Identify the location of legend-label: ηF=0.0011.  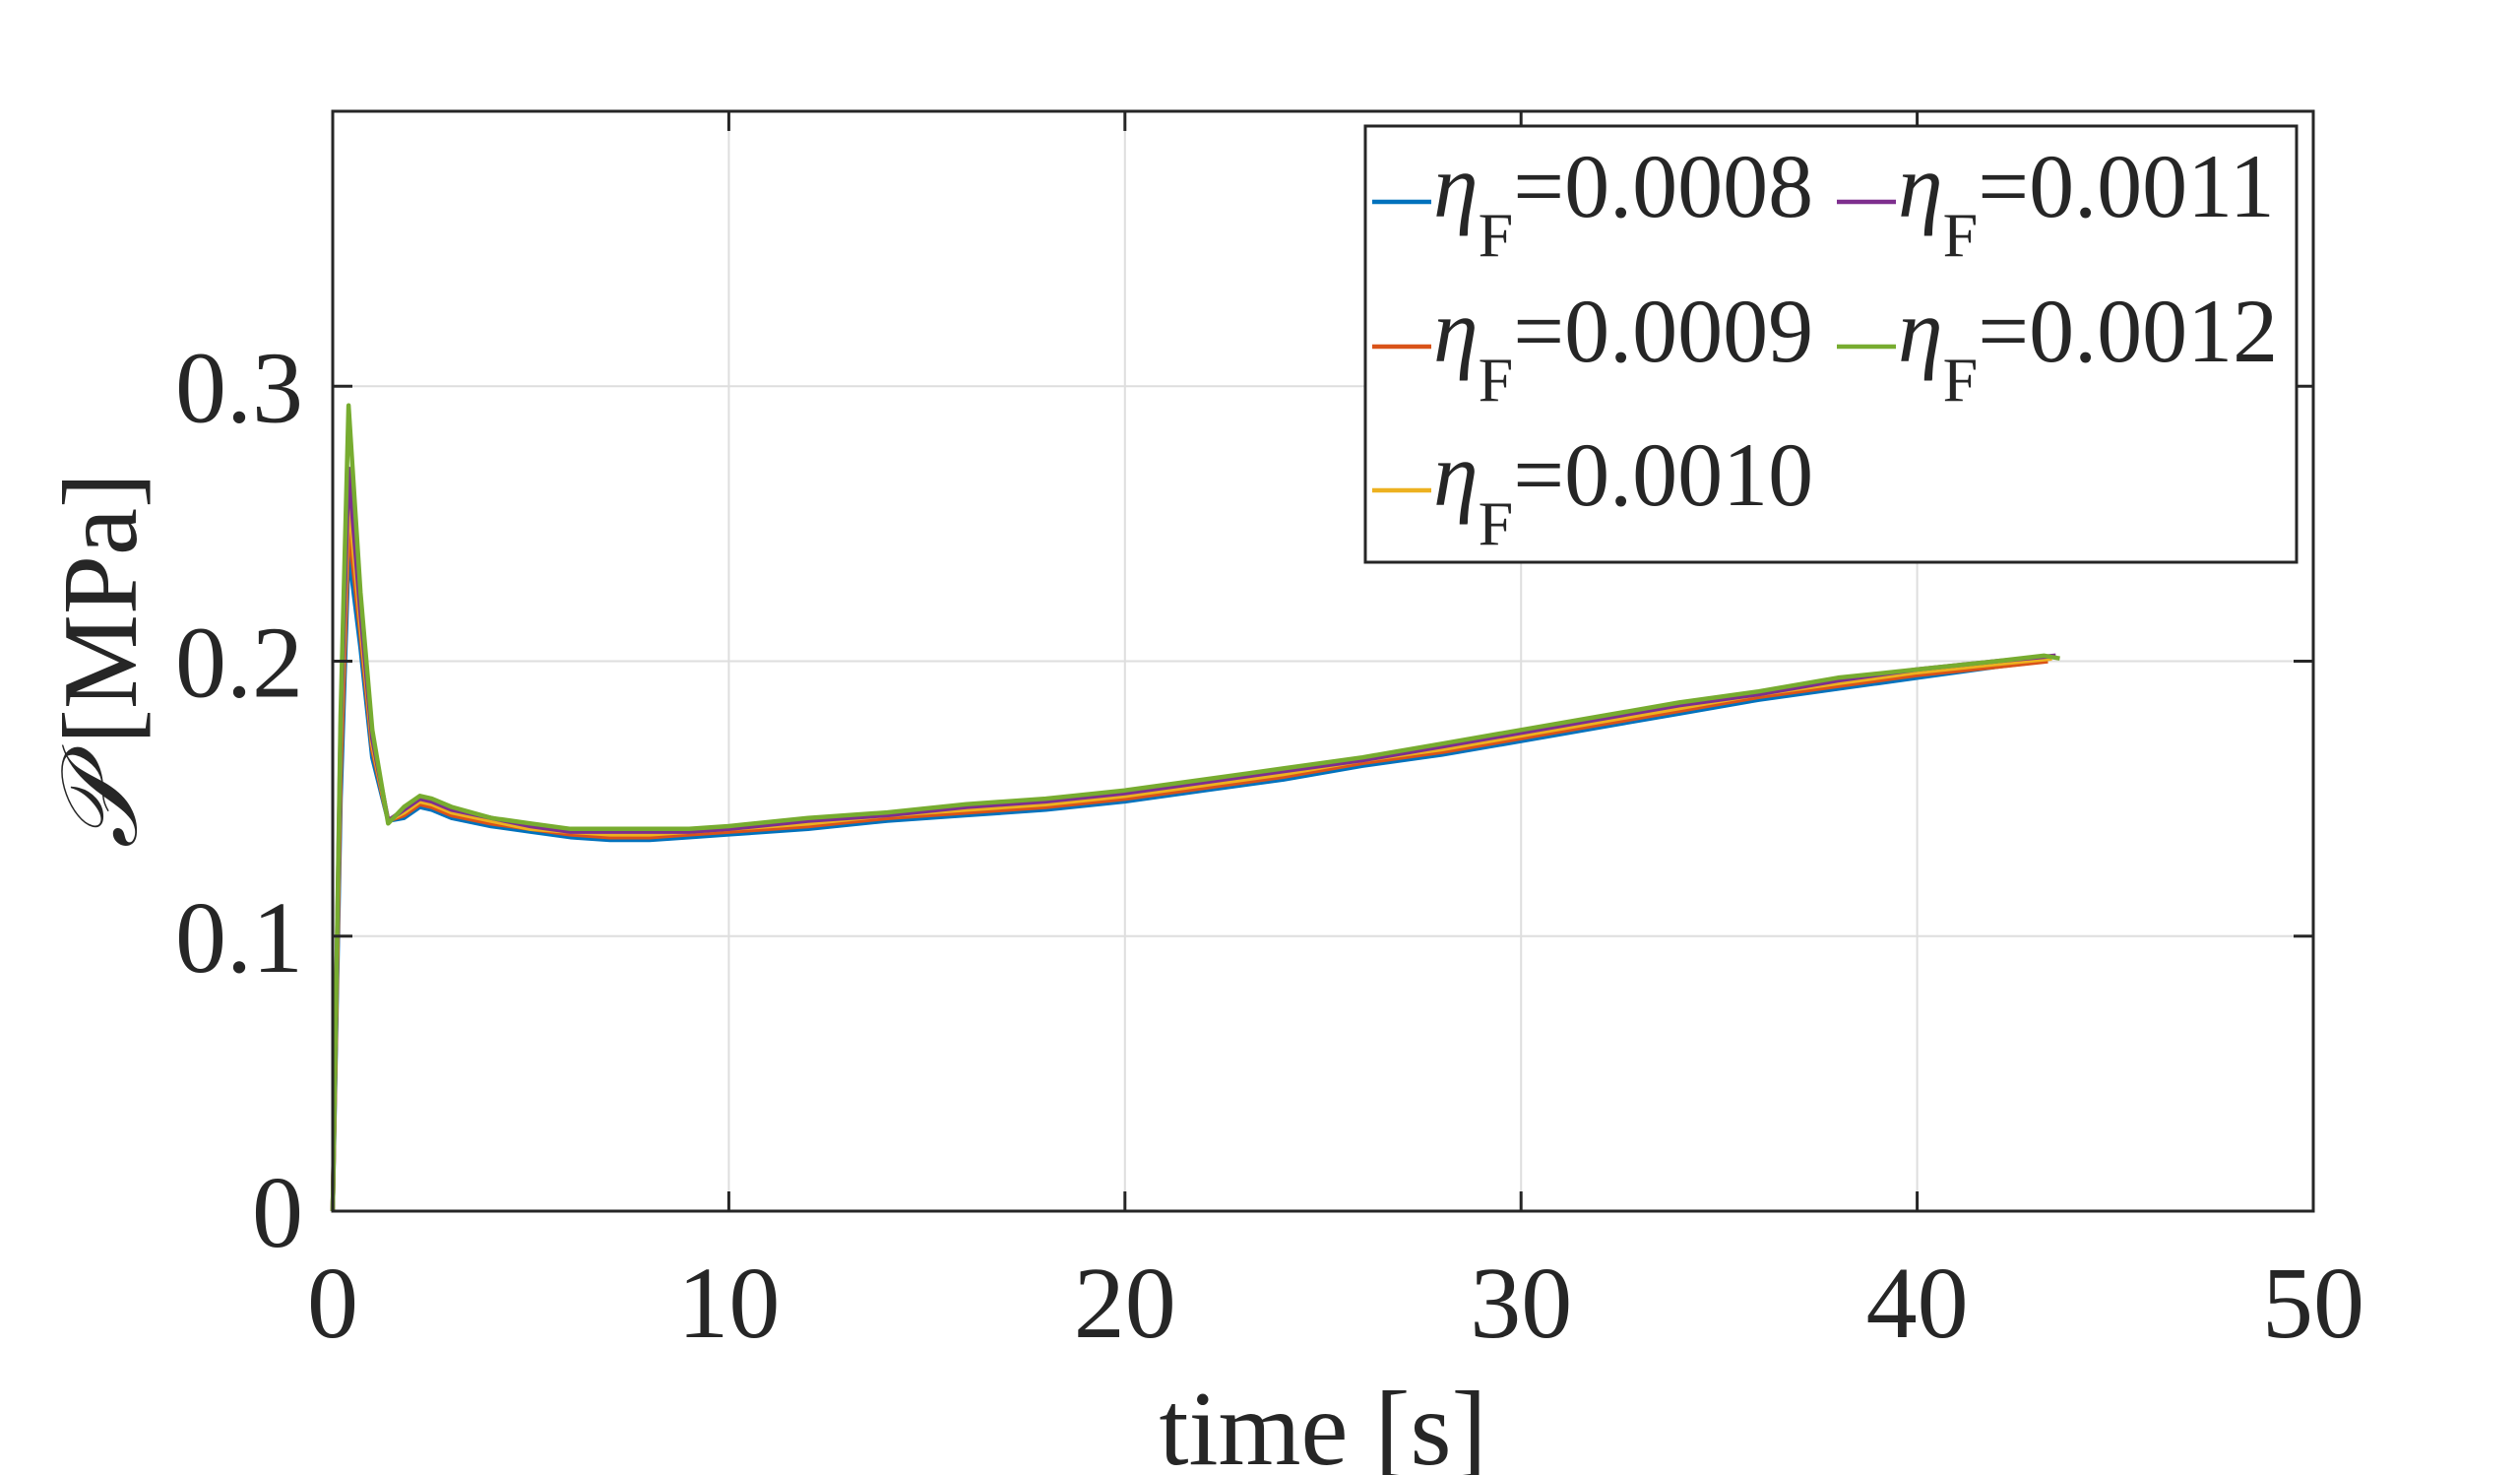
(2086, 203).